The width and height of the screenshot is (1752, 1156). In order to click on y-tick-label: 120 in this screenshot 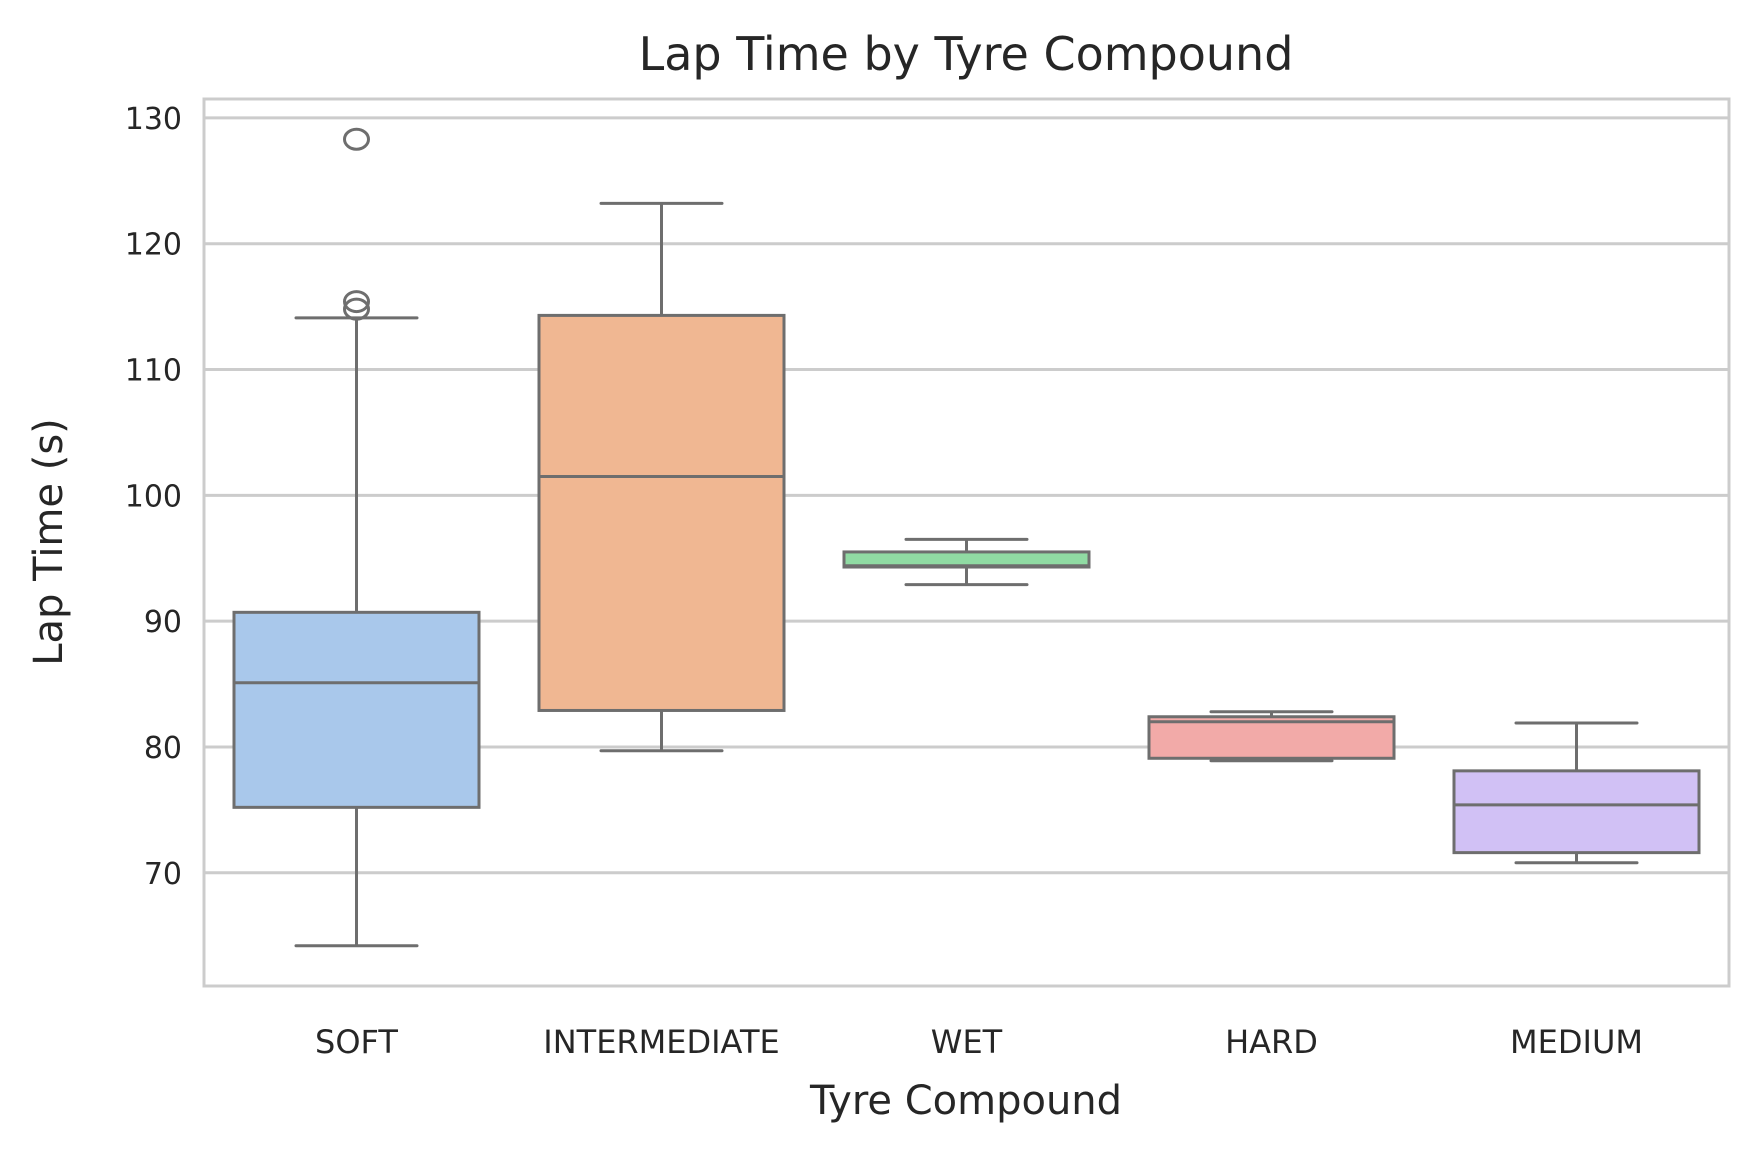, I will do `click(153, 245)`.